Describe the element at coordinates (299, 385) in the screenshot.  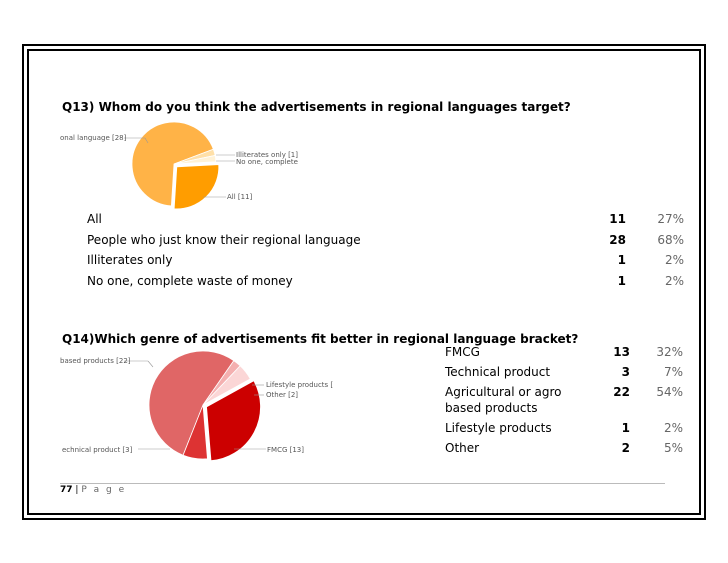
I see `q14-label-1: Lifestyle products [` at that location.